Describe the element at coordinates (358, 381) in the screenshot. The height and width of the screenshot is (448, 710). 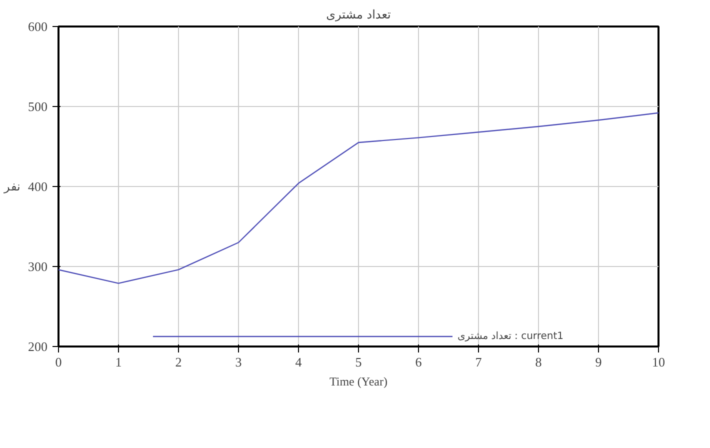
I see `x-axis-title: Time (Year)` at that location.